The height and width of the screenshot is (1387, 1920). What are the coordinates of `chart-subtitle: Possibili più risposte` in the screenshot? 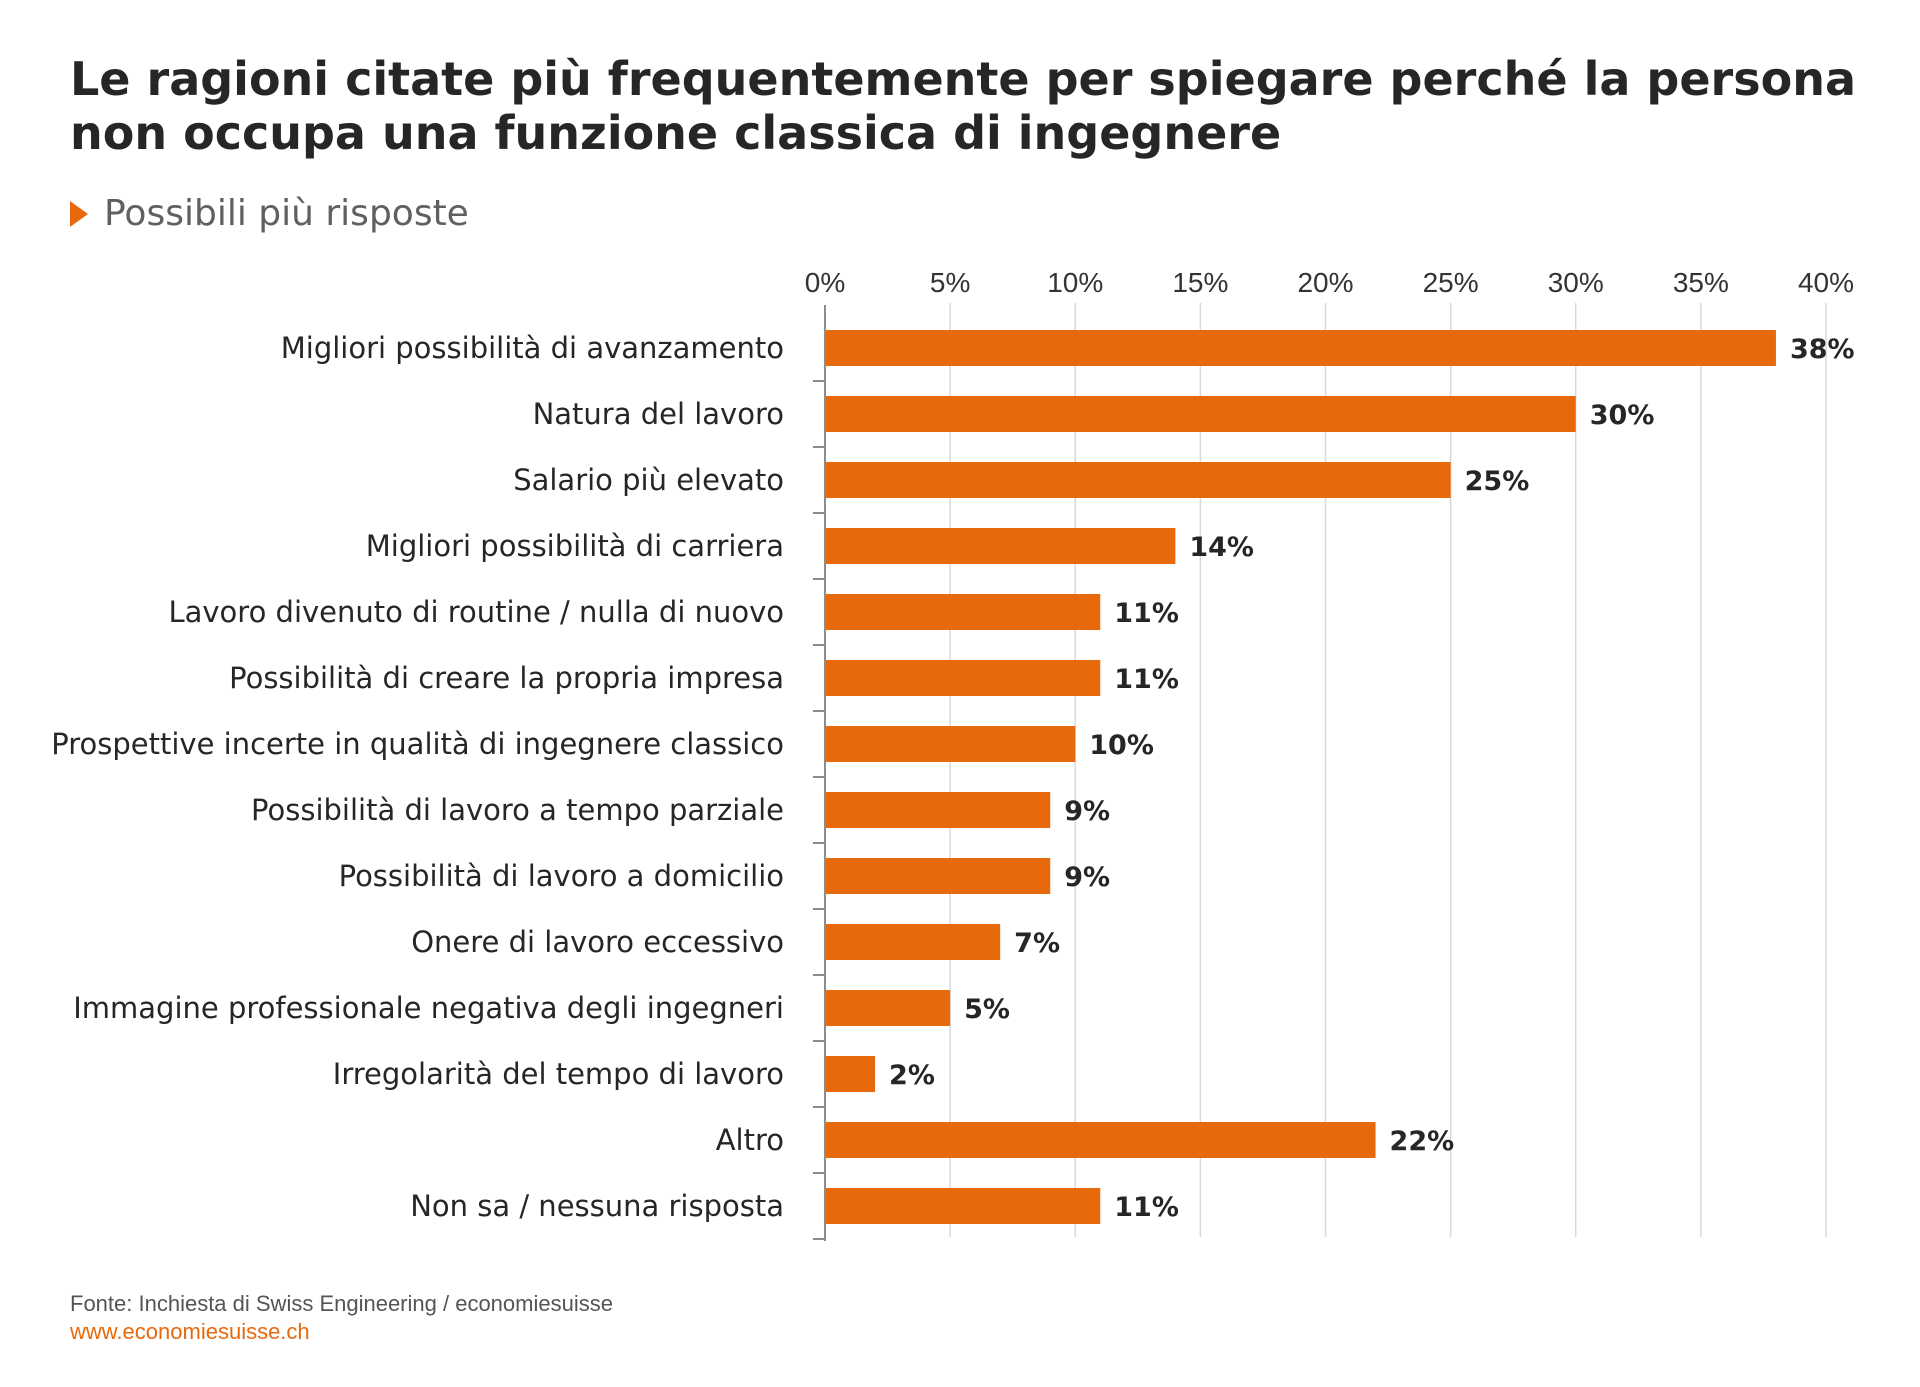 It's located at (269, 213).